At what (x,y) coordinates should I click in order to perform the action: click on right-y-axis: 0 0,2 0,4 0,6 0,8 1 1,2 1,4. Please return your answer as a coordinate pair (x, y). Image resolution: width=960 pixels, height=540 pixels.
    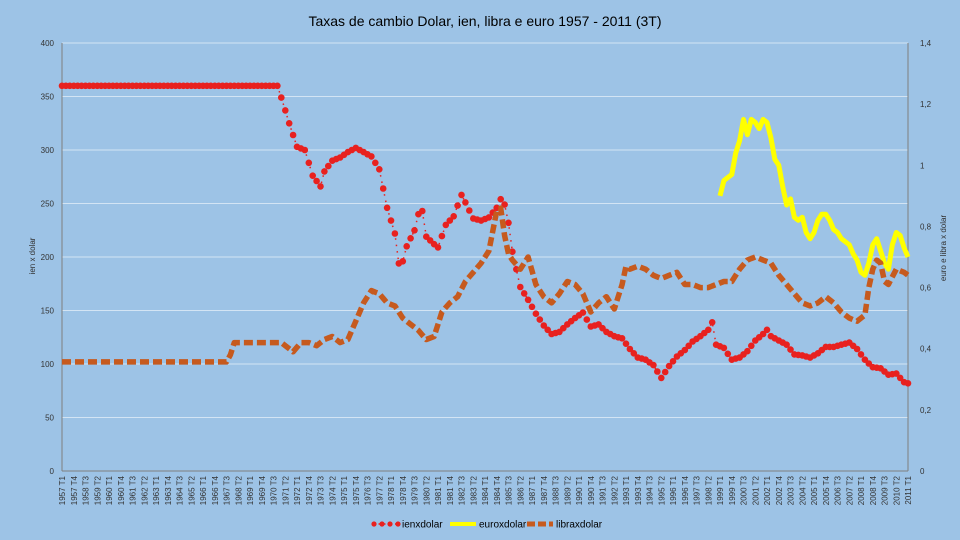
    Looking at the image, I should click on (919, 257).